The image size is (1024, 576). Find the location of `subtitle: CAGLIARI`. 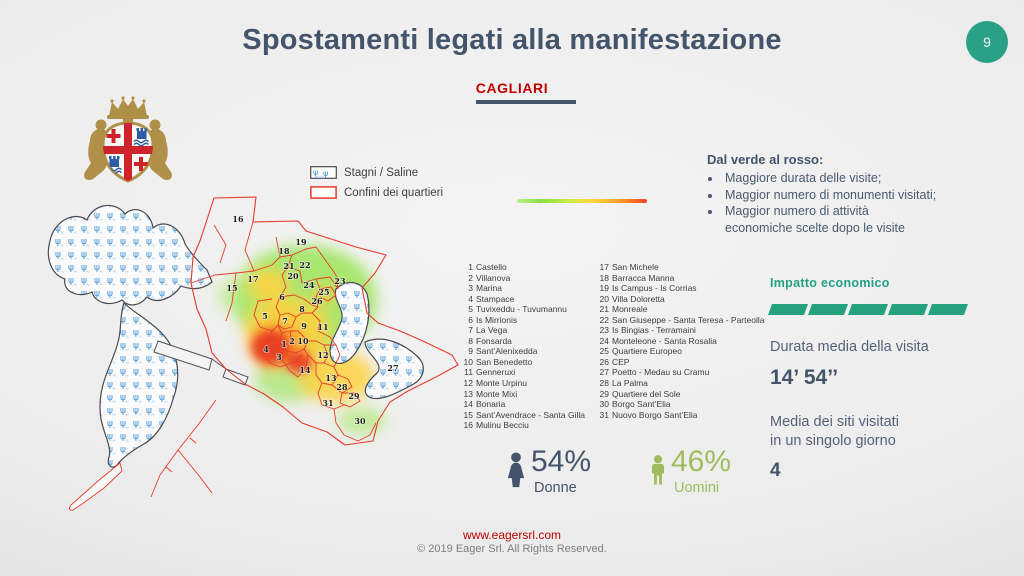

subtitle: CAGLIARI is located at coordinates (512, 88).